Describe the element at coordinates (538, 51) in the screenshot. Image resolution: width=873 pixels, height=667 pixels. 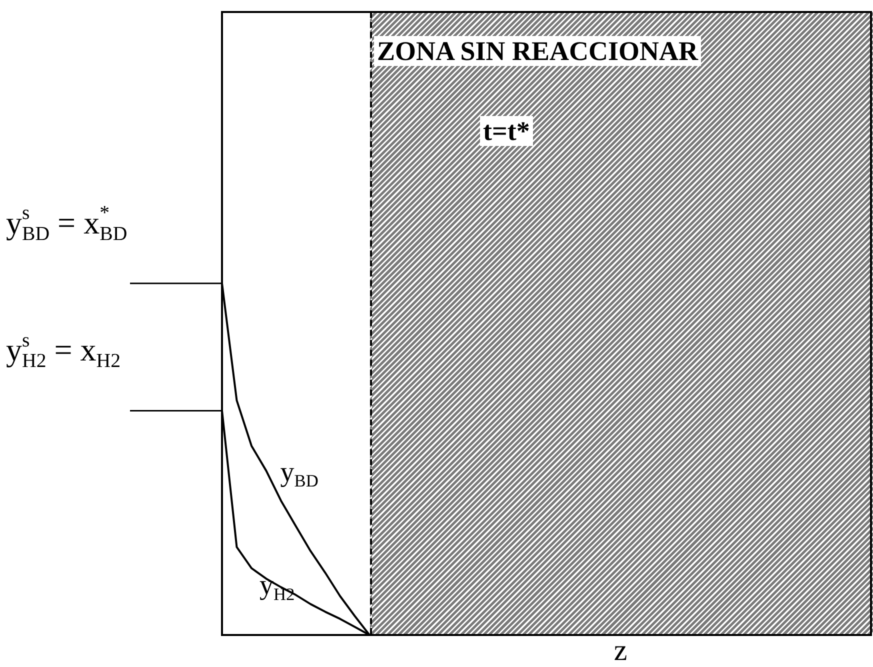
I see `text: ZONA SIN REACCIONAR` at that location.